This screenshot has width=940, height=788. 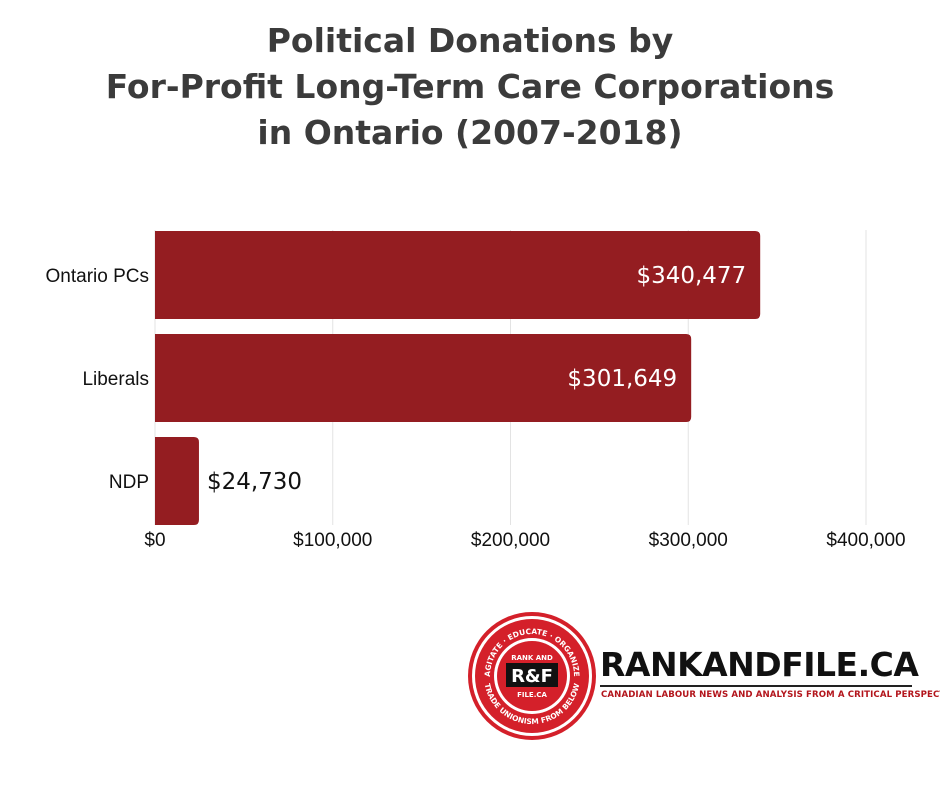 What do you see at coordinates (510, 540) in the screenshot?
I see `x-tick-label: $200,000` at bounding box center [510, 540].